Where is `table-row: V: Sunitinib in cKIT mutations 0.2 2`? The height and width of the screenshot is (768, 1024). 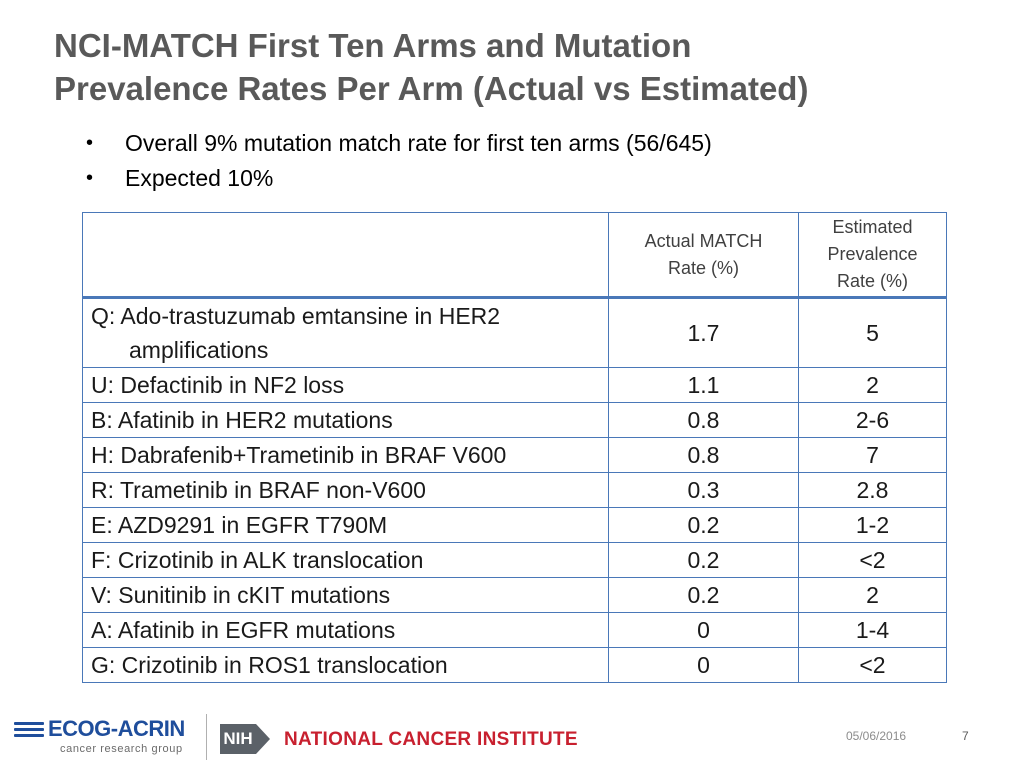 table-row: V: Sunitinib in cKIT mutations 0.2 2 is located at coordinates (514, 595).